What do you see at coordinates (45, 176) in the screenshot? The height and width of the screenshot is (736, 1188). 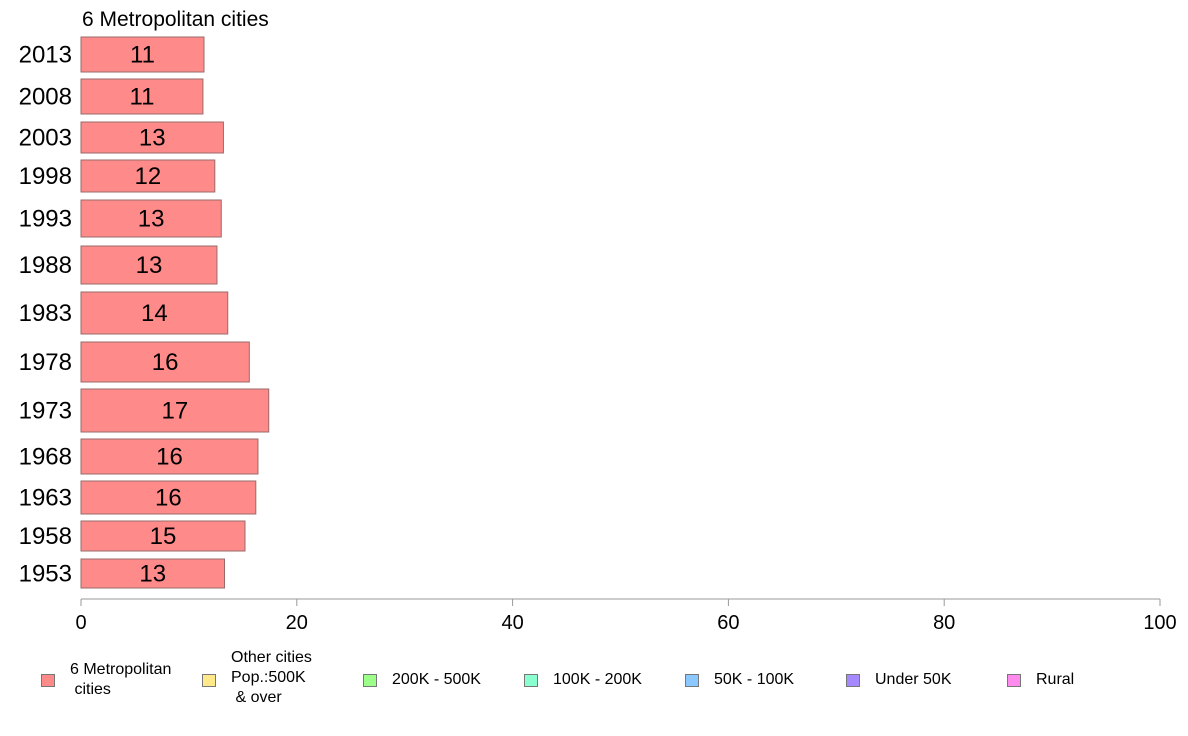 I see `category-label-1998: 1998` at bounding box center [45, 176].